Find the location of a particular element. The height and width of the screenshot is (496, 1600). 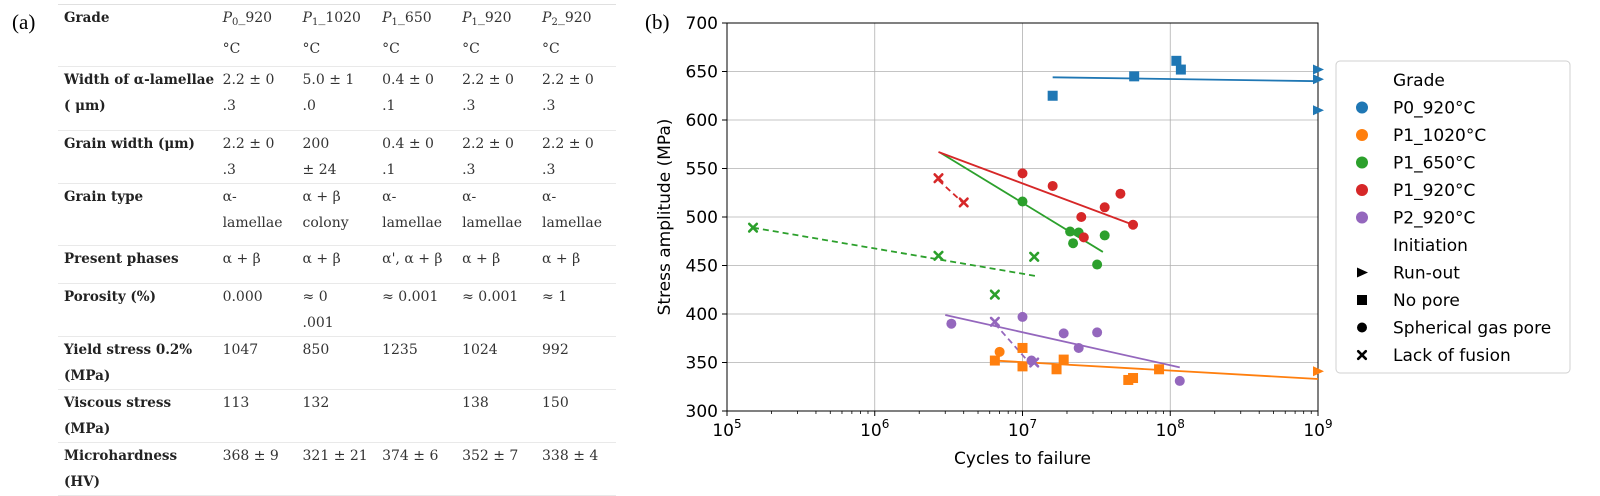

legend-label: P0_920°C is located at coordinates (1434, 109).